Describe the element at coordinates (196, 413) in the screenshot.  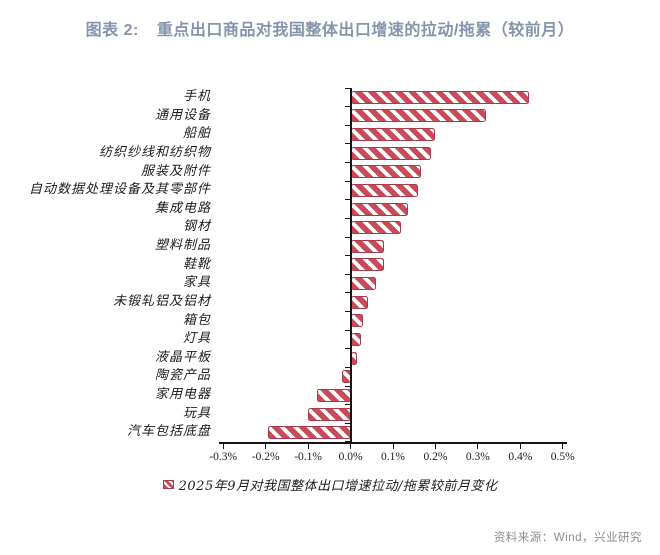
I see `category-label: 玩具` at that location.